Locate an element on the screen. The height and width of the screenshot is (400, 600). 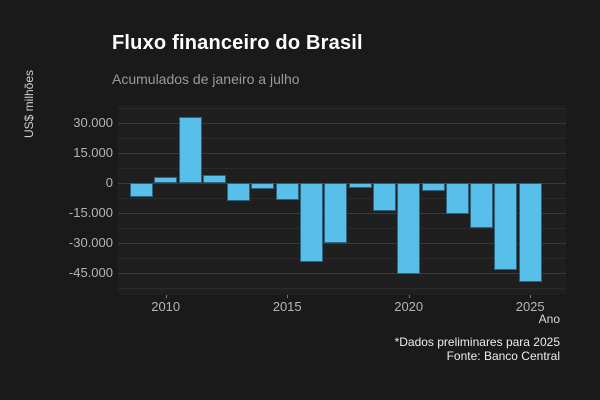
gridline--30000 is located at coordinates (342, 244).